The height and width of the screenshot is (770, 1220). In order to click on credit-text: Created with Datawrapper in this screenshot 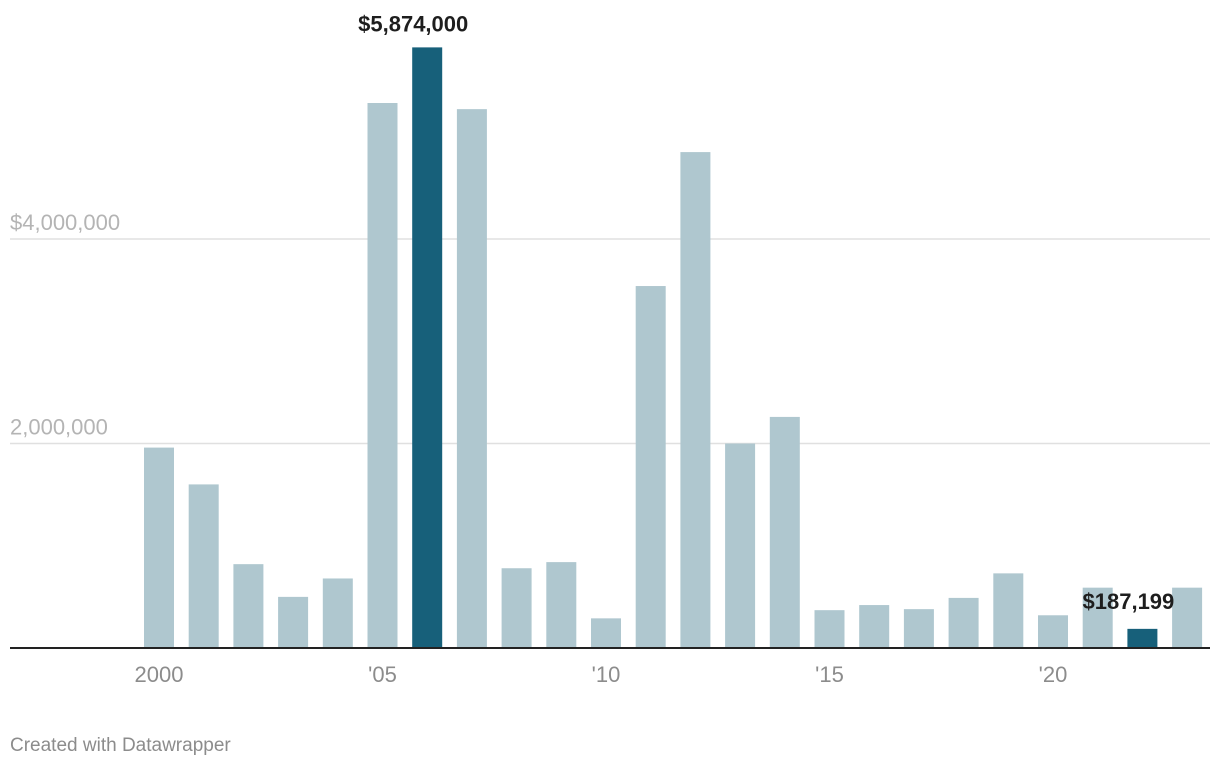, I will do `click(120, 745)`.